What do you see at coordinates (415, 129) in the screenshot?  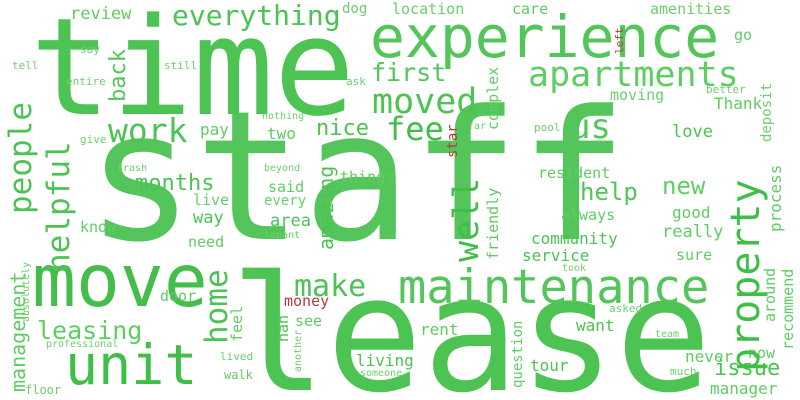 I see `word-fee: fee` at bounding box center [415, 129].